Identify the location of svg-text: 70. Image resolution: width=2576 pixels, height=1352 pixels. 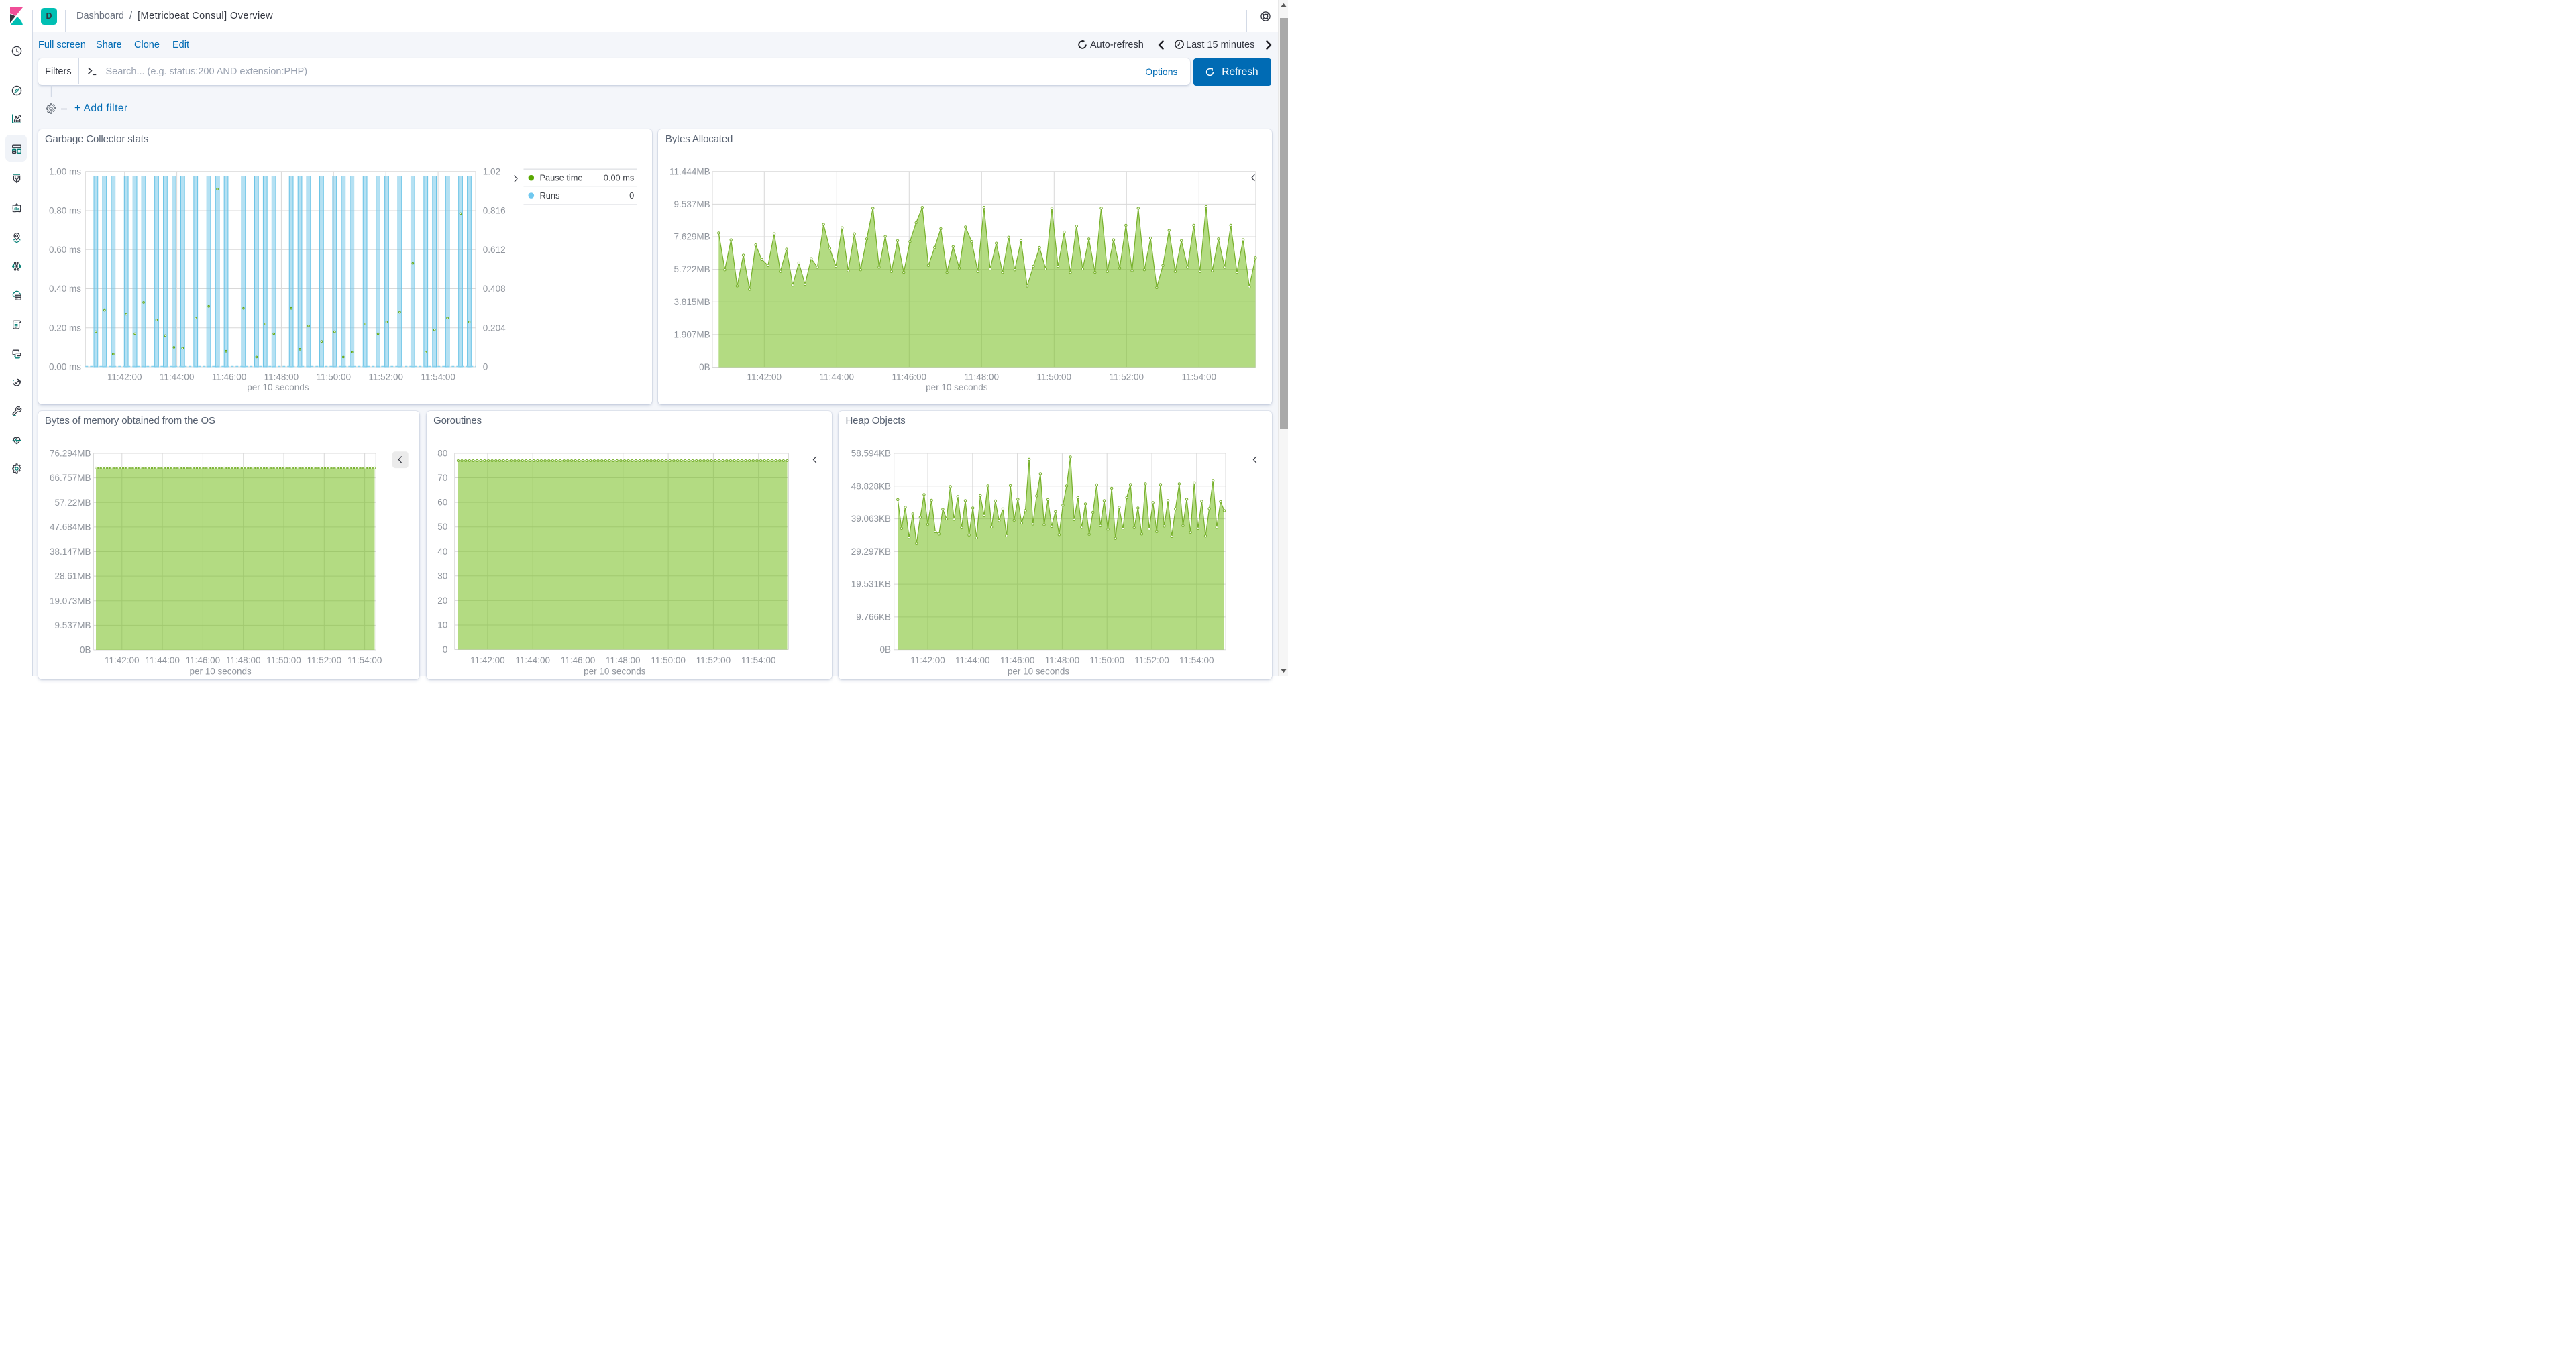
(442, 478).